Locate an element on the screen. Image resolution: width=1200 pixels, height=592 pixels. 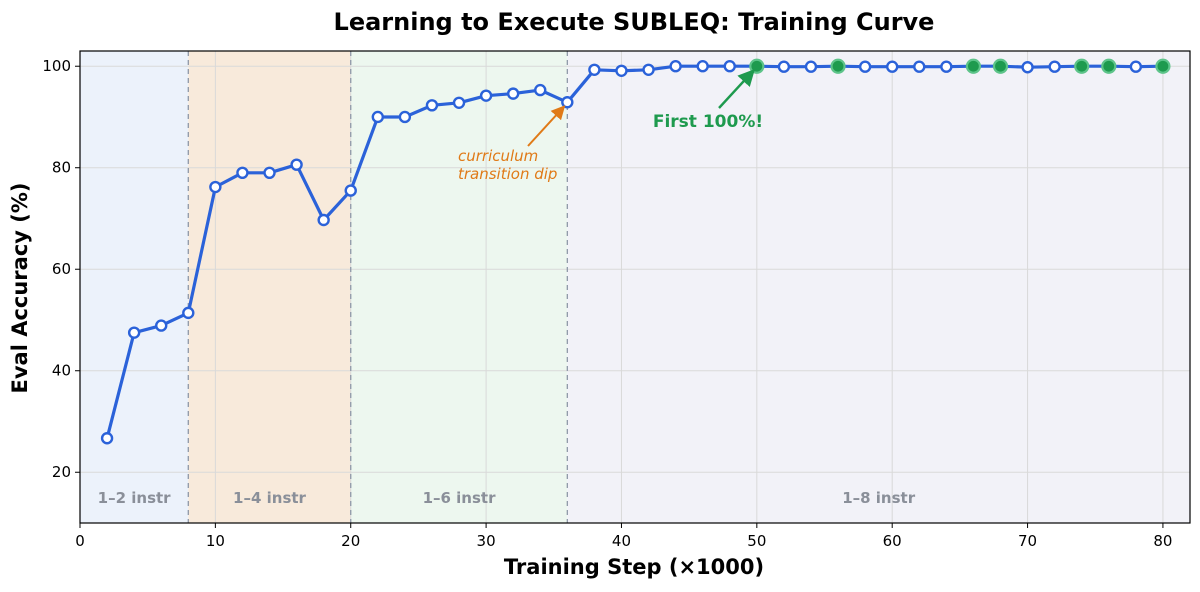
y-tick-label: 20 is located at coordinates (61, 472).